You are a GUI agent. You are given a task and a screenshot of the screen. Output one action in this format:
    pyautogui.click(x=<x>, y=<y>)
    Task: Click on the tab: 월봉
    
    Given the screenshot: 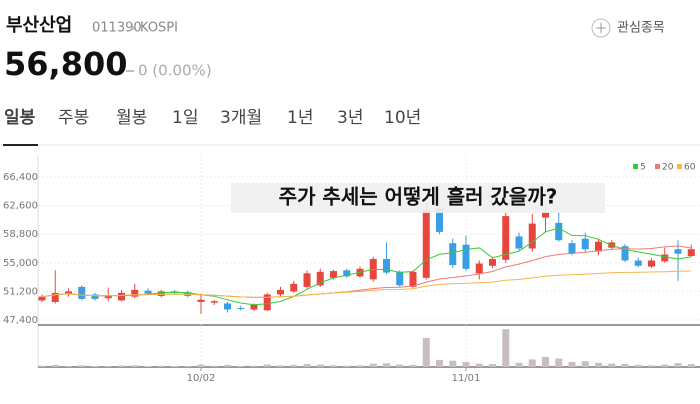 What is the action you would take?
    pyautogui.click(x=131, y=118)
    